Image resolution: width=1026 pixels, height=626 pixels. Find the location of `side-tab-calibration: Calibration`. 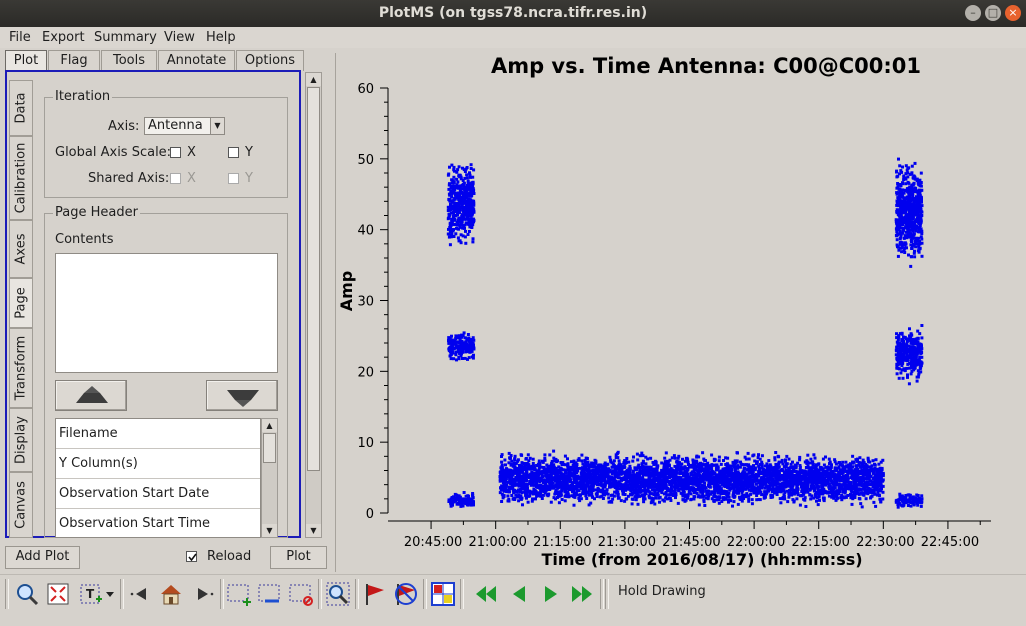

side-tab-calibration: Calibration is located at coordinates (21, 178).